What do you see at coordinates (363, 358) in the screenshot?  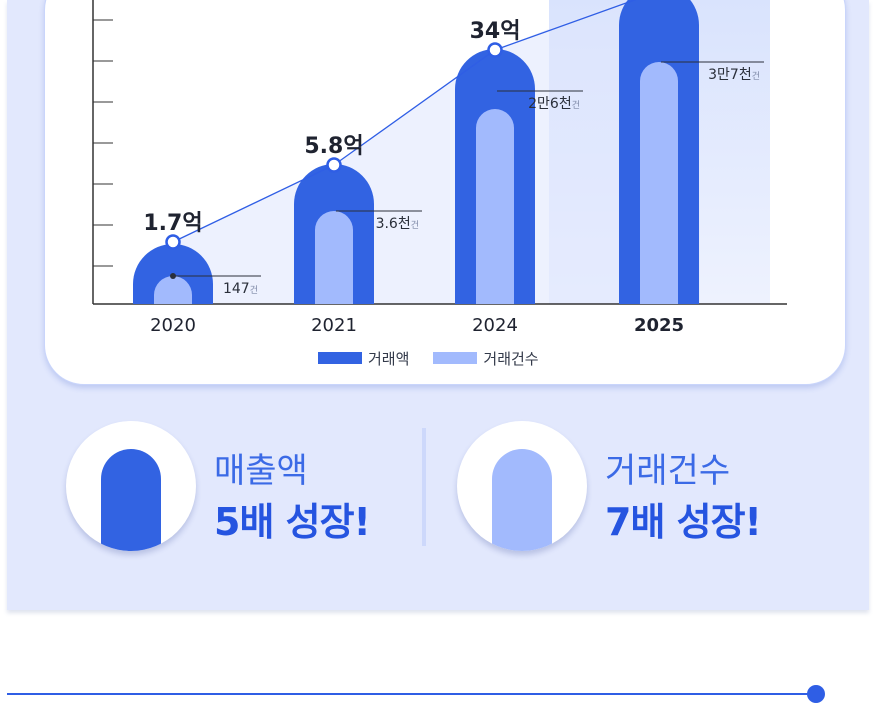 I see `legend-item-amount: 거래액` at bounding box center [363, 358].